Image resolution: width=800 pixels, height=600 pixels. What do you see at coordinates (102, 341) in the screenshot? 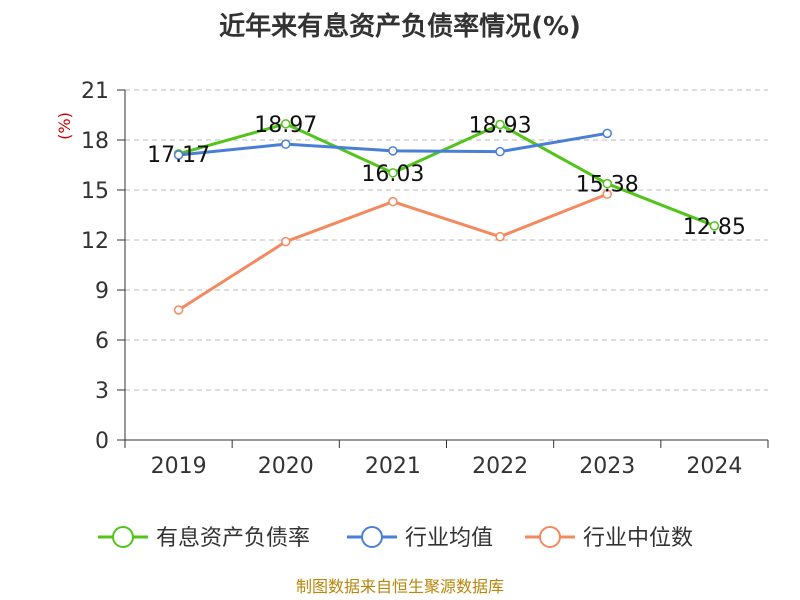
I see `y-tick-label: 6` at bounding box center [102, 341].